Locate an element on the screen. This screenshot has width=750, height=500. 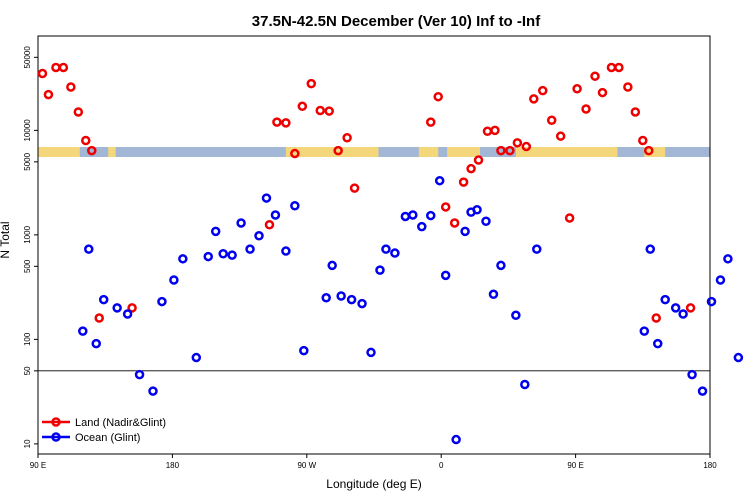
legend: Land (Nadir&Glint) Ocean (Glint) is located at coordinates (104, 430).